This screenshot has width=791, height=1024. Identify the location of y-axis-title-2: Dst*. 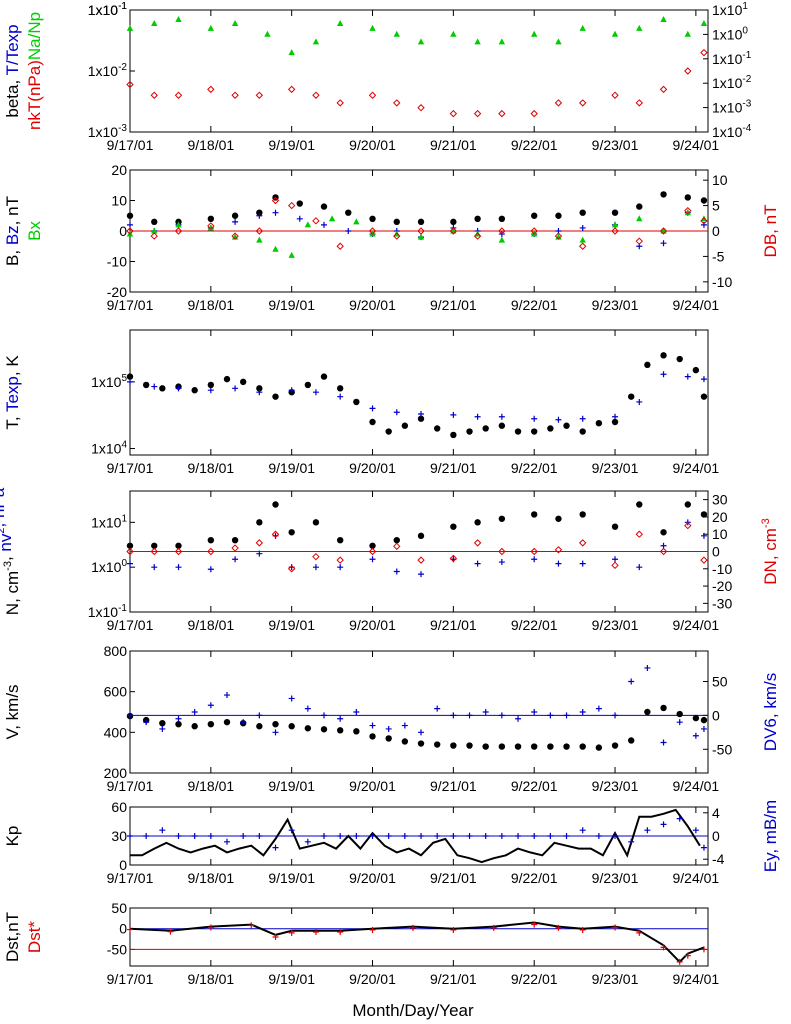
(34, 937).